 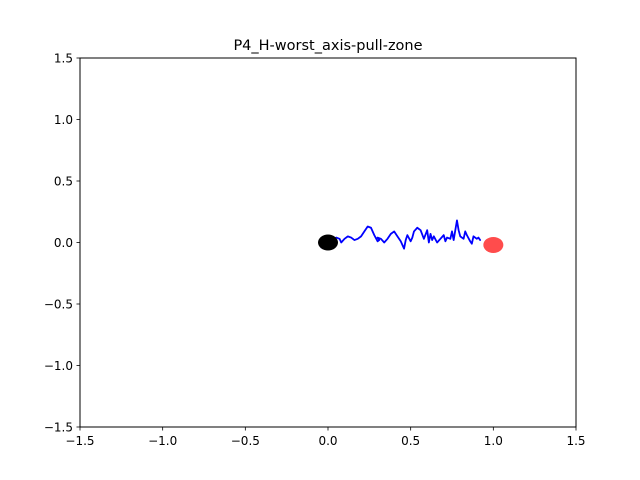 What do you see at coordinates (63, 181) in the screenshot?
I see `y-tick-label: 0.5` at bounding box center [63, 181].